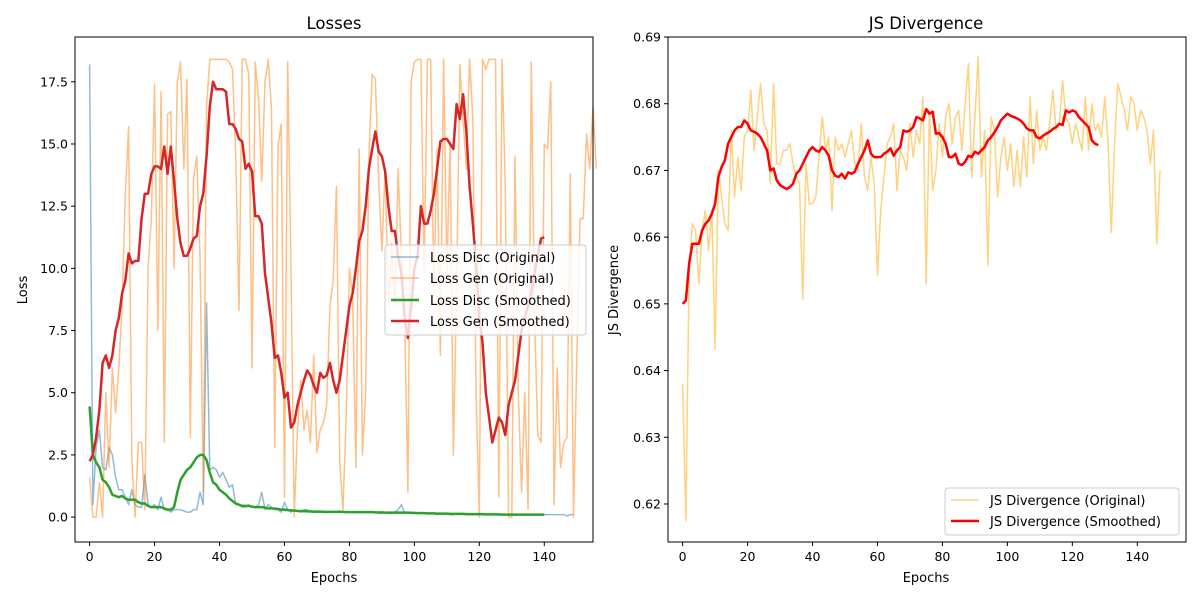 This screenshot has height=600, width=1200. I want to click on losses-legend-label: Loss Gen (Original), so click(492, 279).